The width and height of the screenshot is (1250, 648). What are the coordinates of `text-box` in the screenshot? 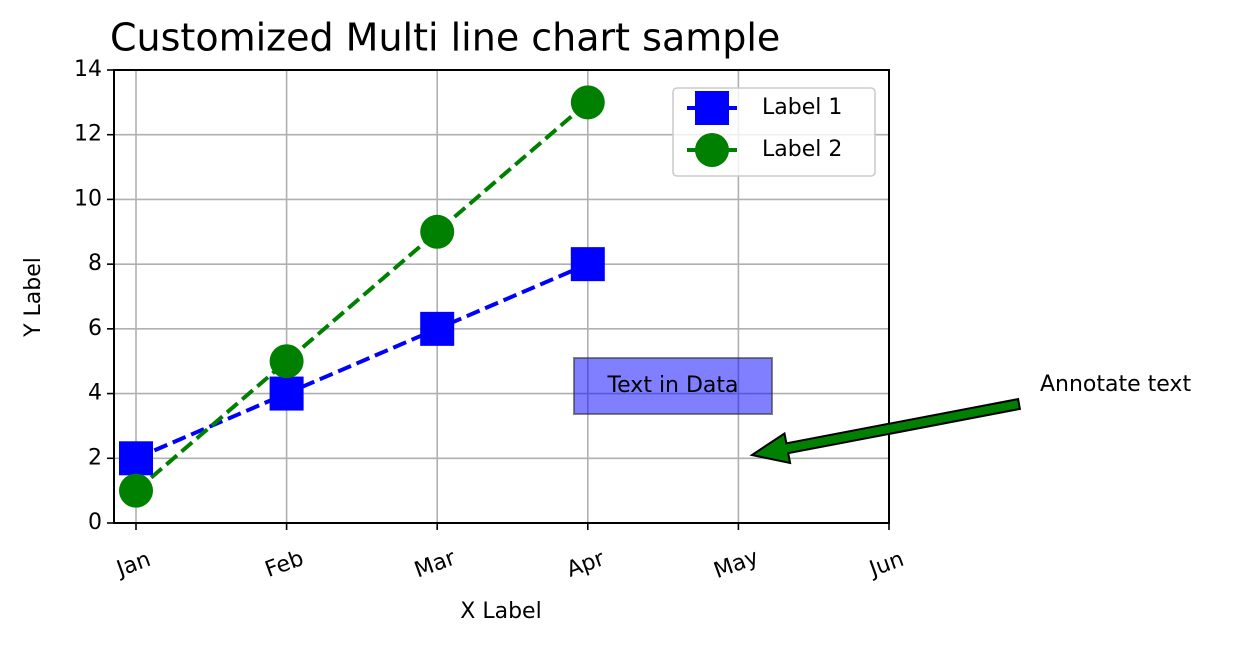 It's located at (673, 386).